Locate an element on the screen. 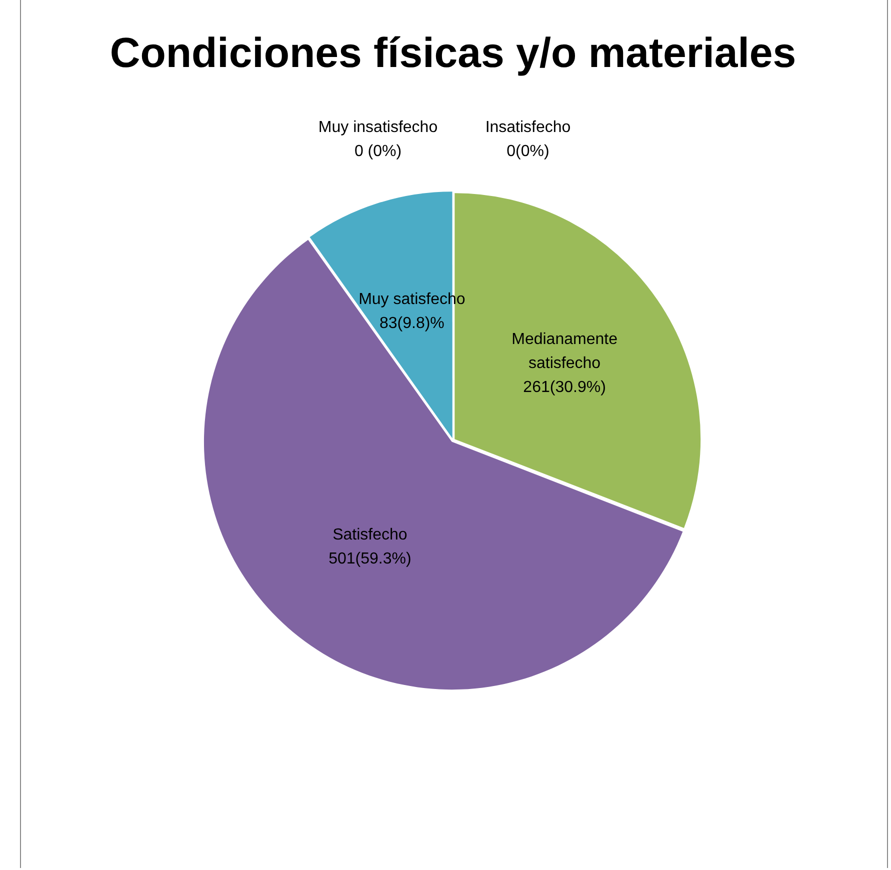  text: 0(0%) is located at coordinates (528, 151).